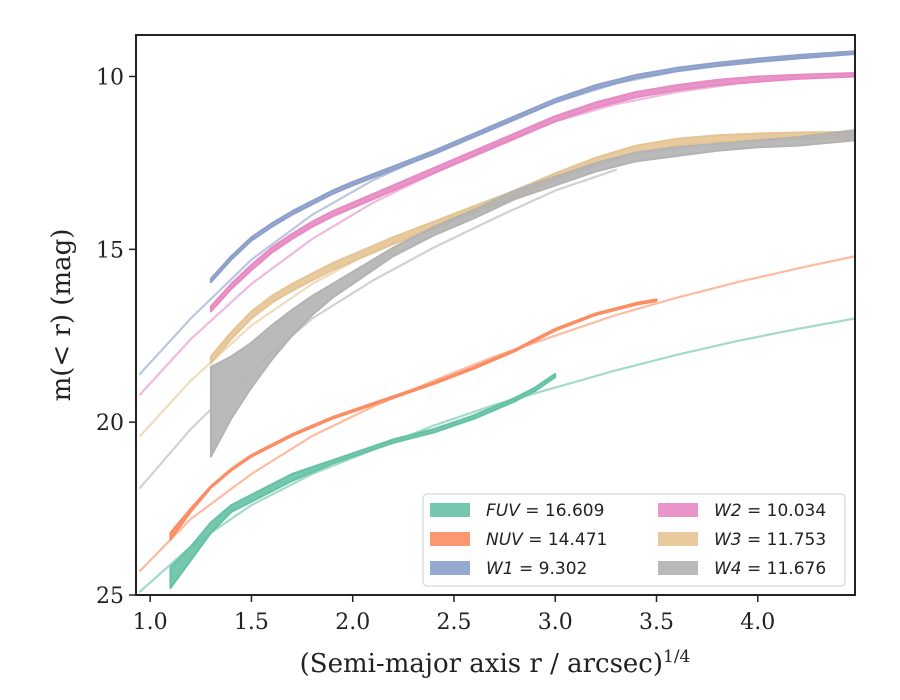 The image size is (900, 700). Describe the element at coordinates (251, 622) in the screenshot. I see `x-tick-label: 1.5` at that location.